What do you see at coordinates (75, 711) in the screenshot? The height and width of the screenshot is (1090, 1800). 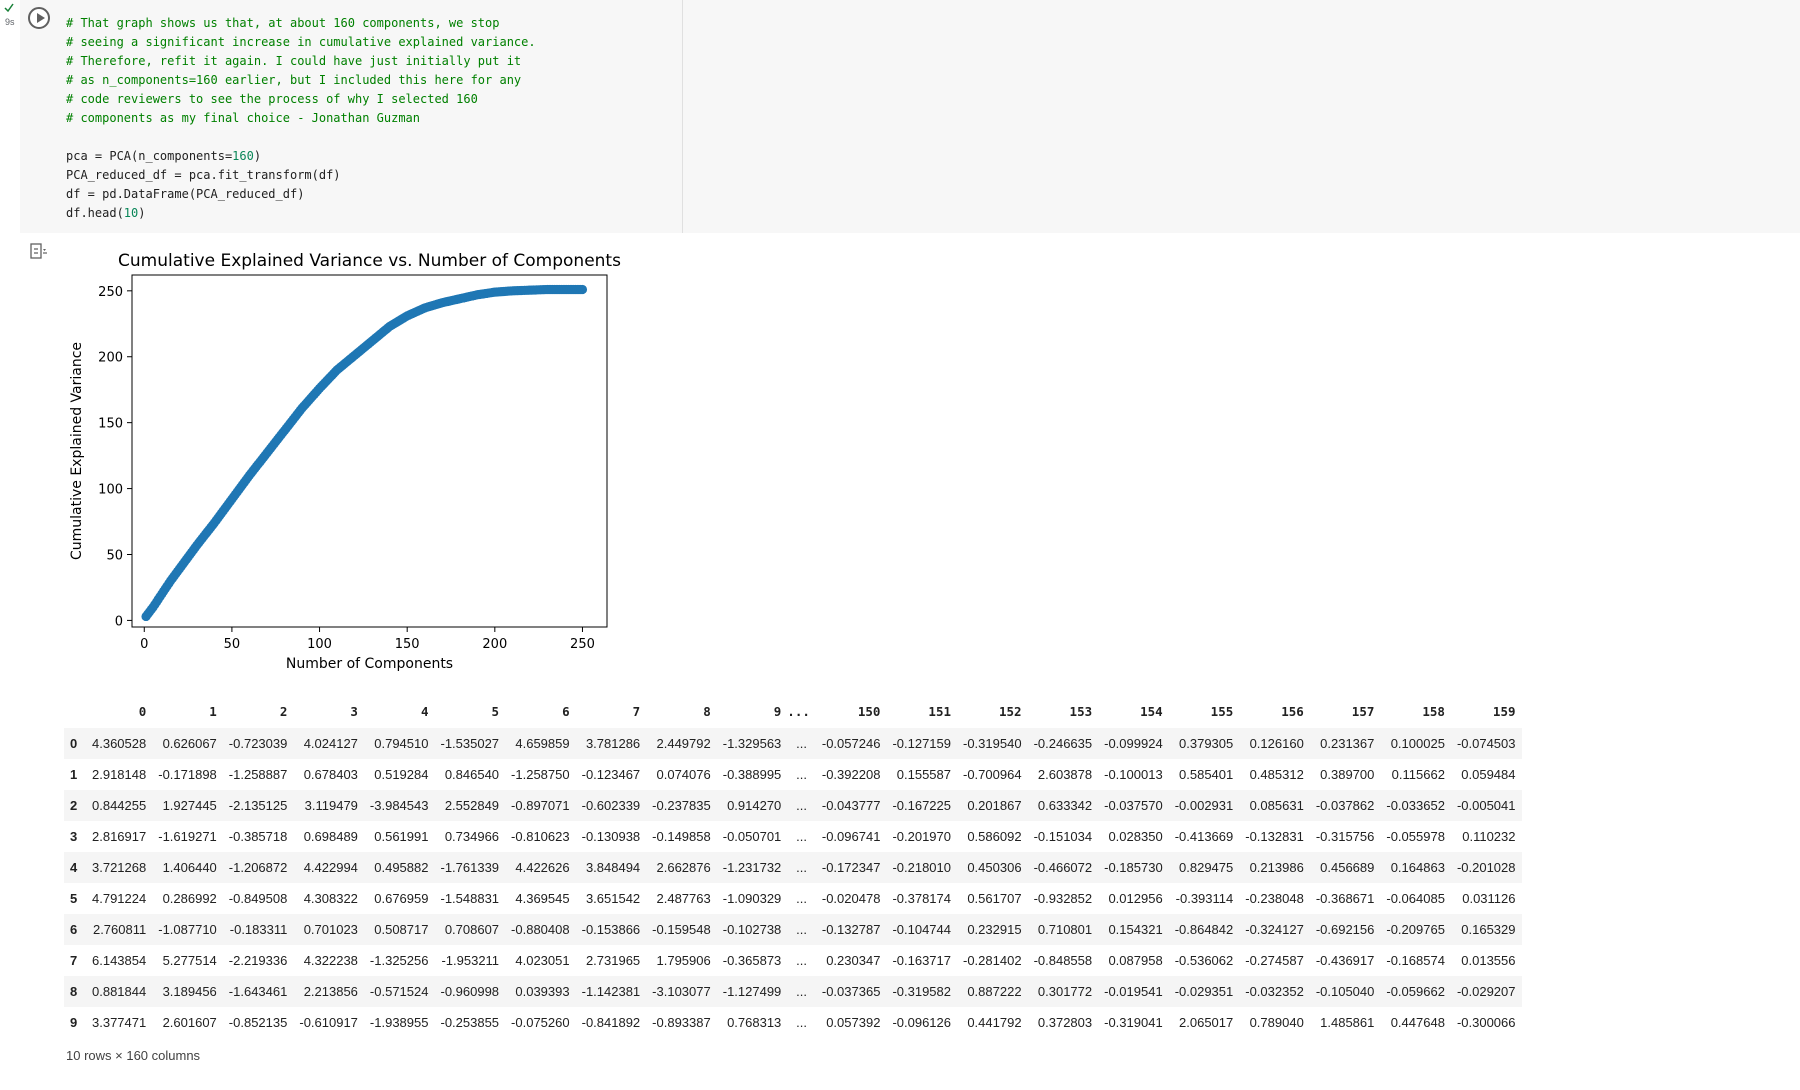 I see `index-header` at bounding box center [75, 711].